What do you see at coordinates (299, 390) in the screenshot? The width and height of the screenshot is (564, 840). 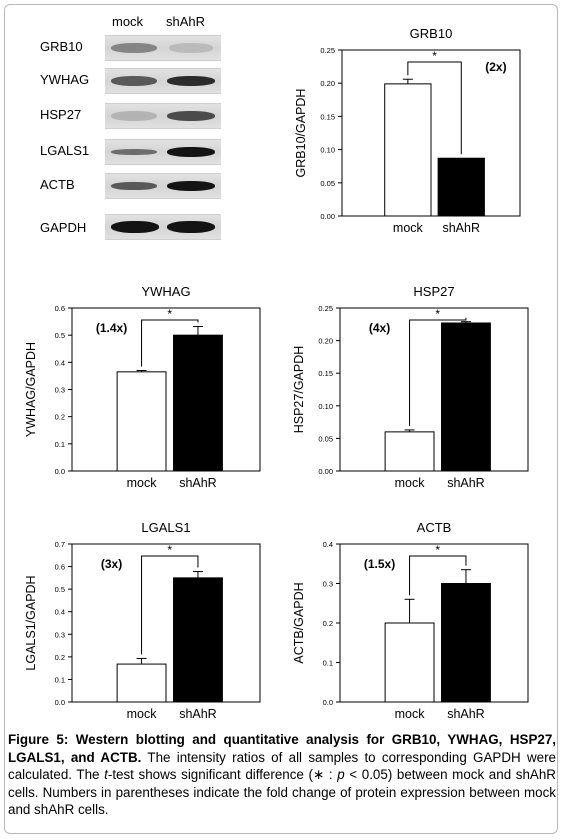 I see `y-axis-label: HSP27/GAPDH` at bounding box center [299, 390].